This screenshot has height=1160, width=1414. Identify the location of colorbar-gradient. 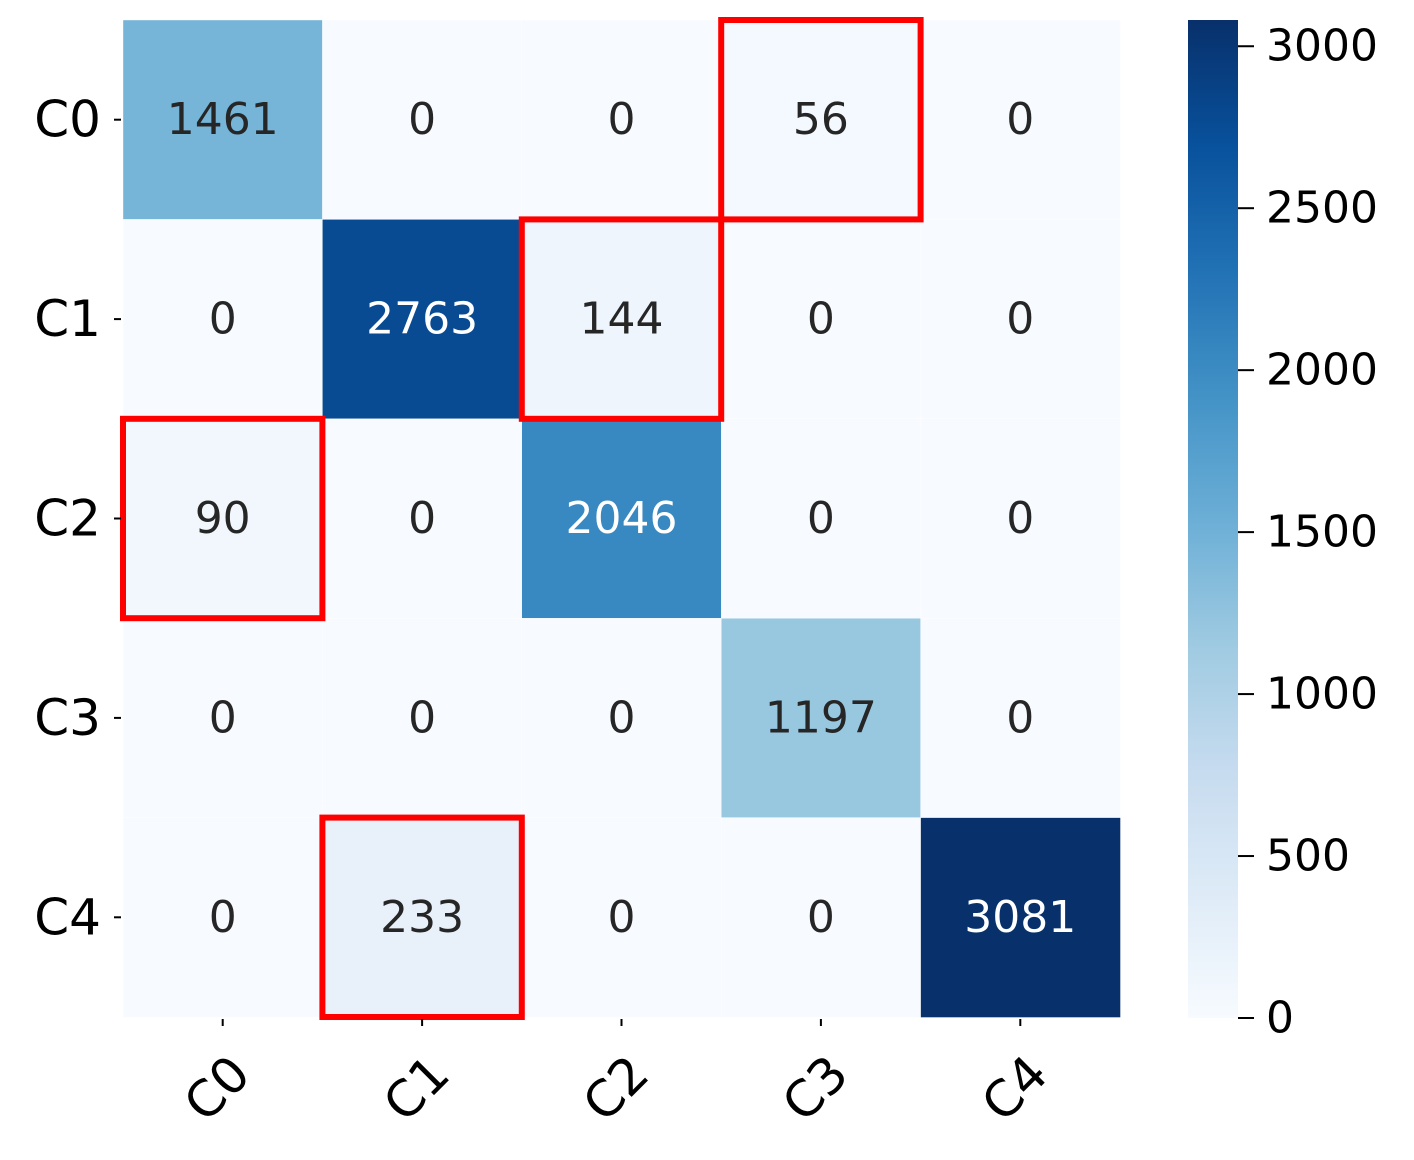
(1213, 519).